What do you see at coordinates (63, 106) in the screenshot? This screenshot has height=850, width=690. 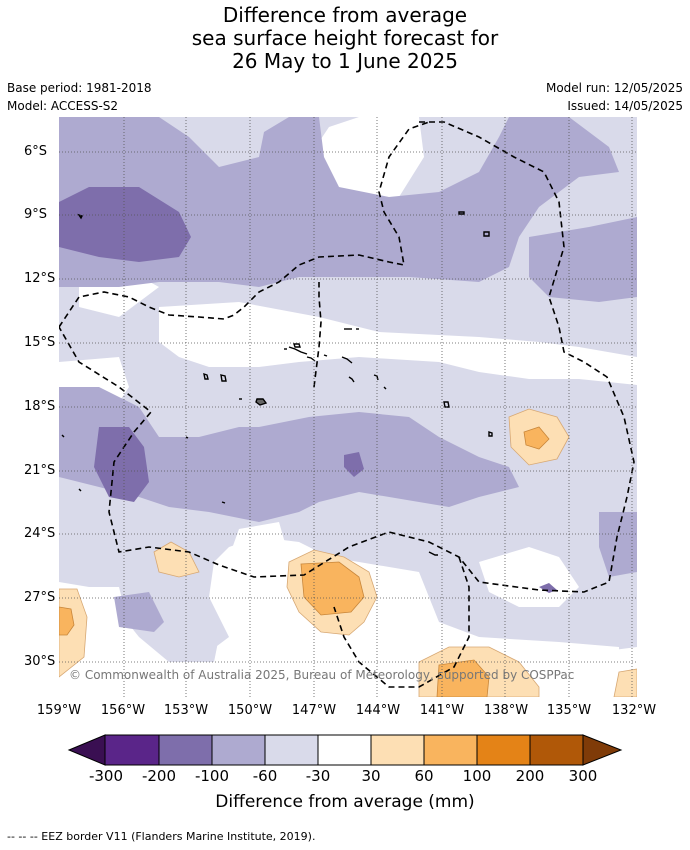 I see `model-name: Model: ACCESS-S2` at bounding box center [63, 106].